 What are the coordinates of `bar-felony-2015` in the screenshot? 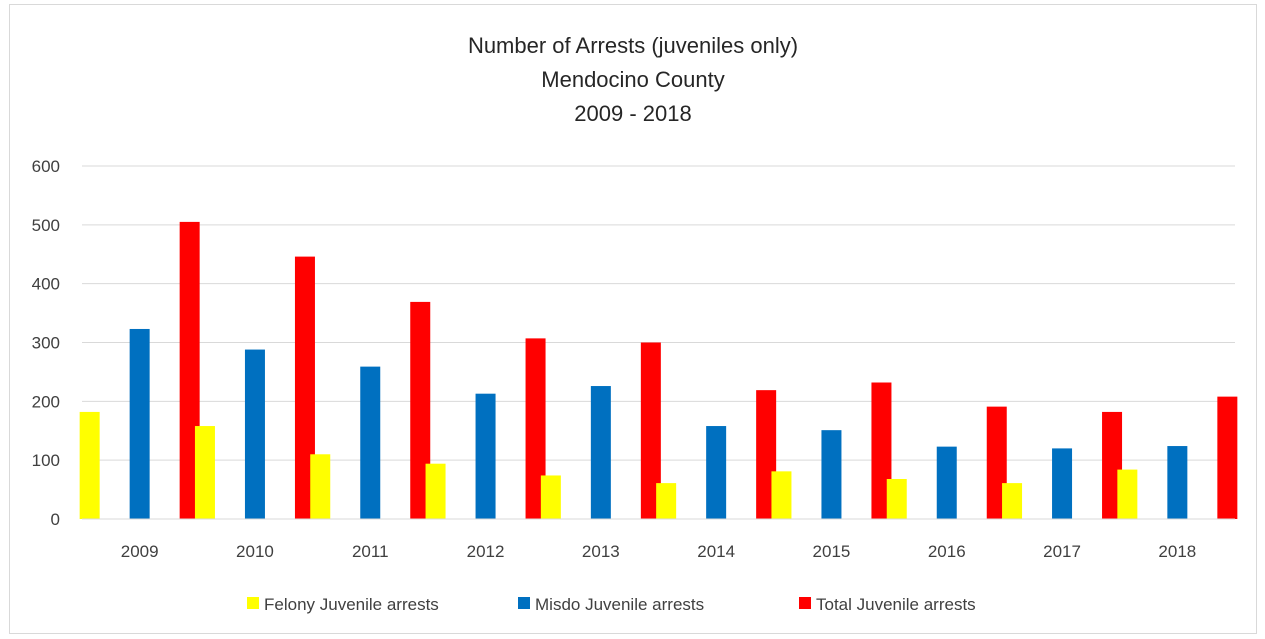 It's located at (781, 495).